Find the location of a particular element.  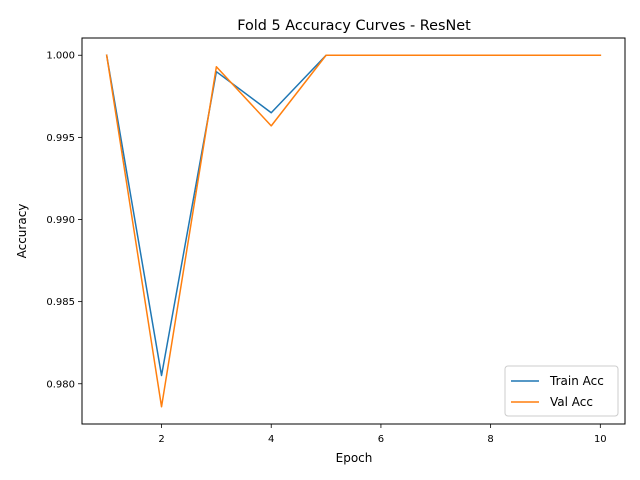

chart-title: Fold 5 Accuracy Curves - ResNet is located at coordinates (354, 26).